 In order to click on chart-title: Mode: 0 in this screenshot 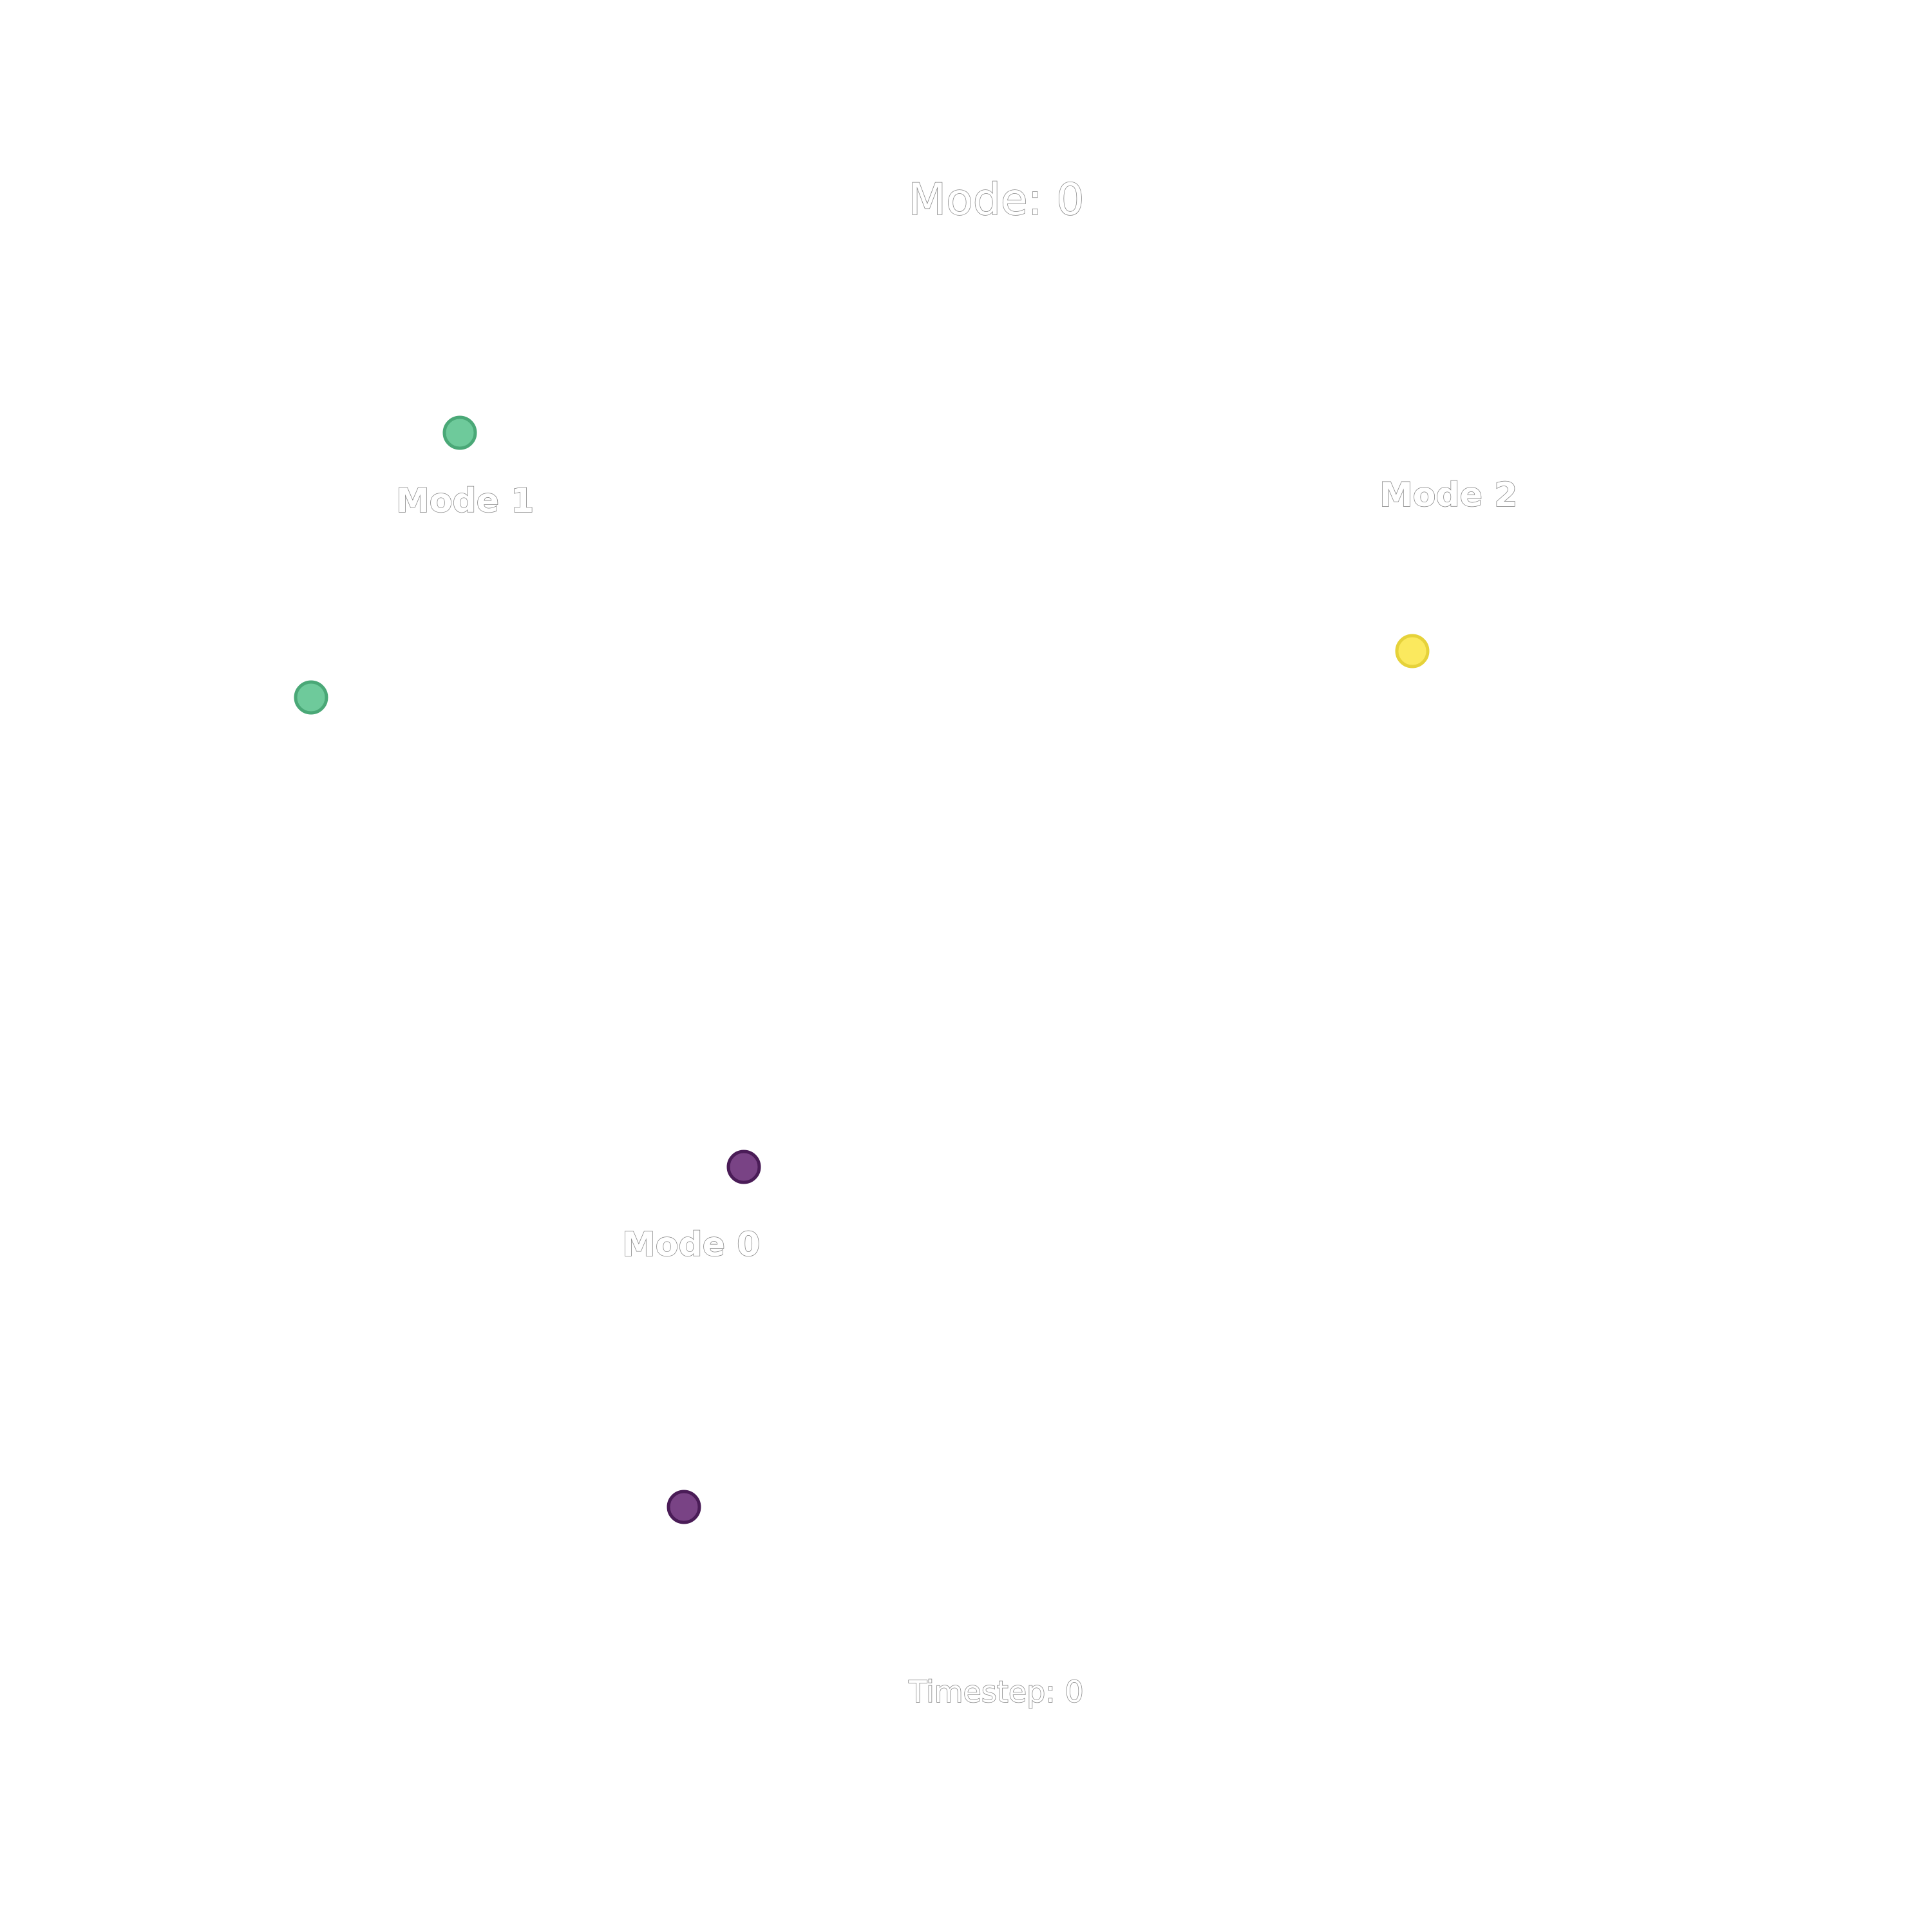, I will do `click(996, 200)`.